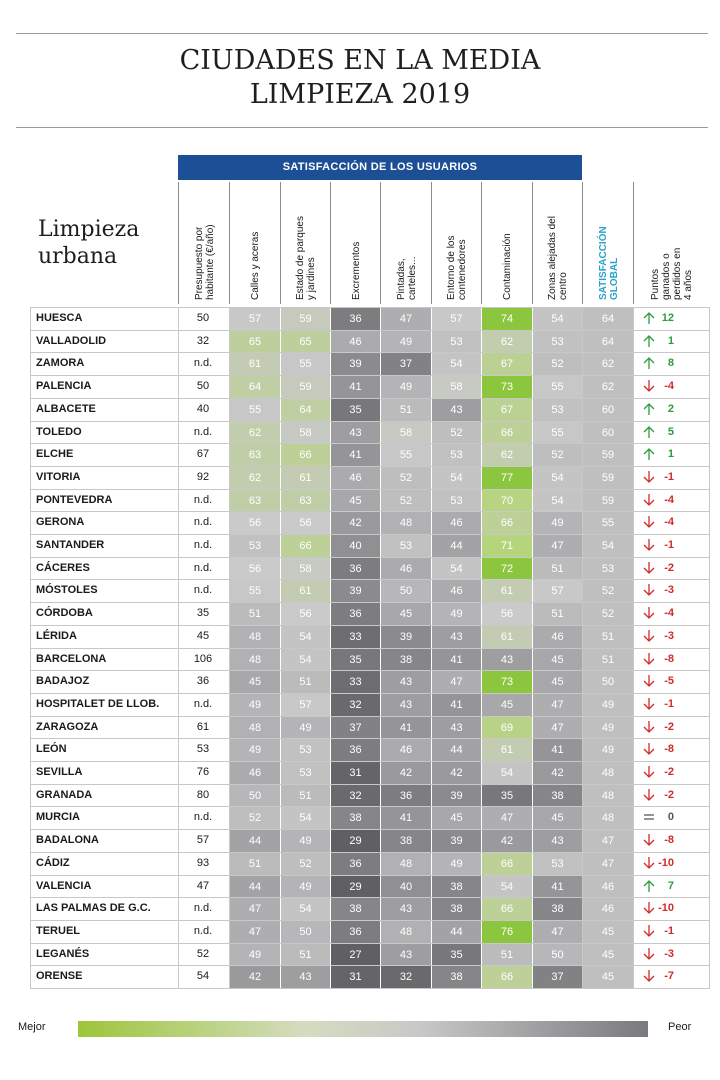 This screenshot has height=1080, width=720. What do you see at coordinates (669, 931) in the screenshot?
I see `points-change: -1` at bounding box center [669, 931].